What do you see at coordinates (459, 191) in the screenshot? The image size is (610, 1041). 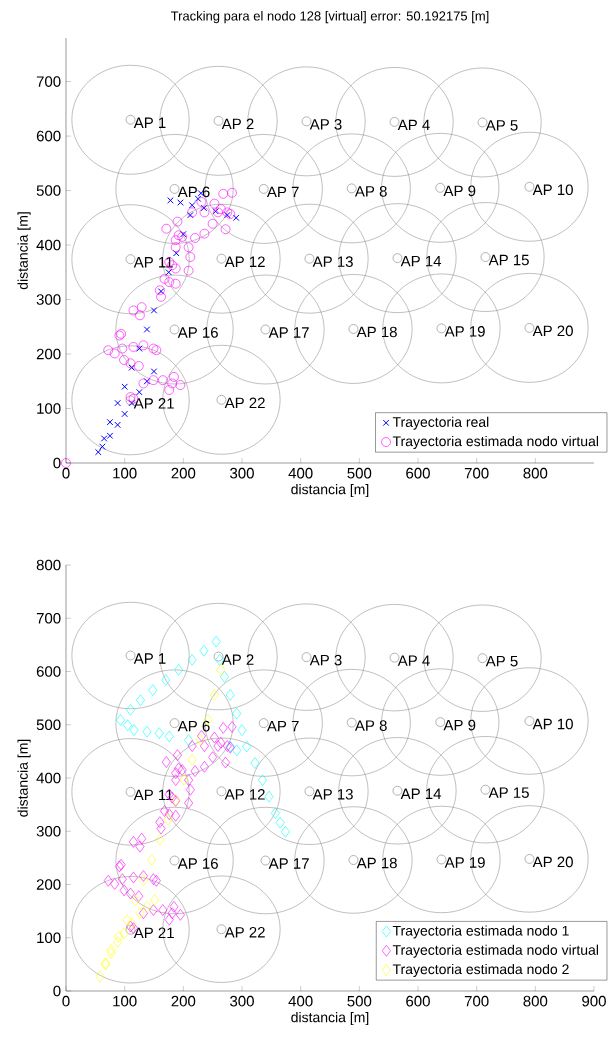 I see `annotation: AP 9` at bounding box center [459, 191].